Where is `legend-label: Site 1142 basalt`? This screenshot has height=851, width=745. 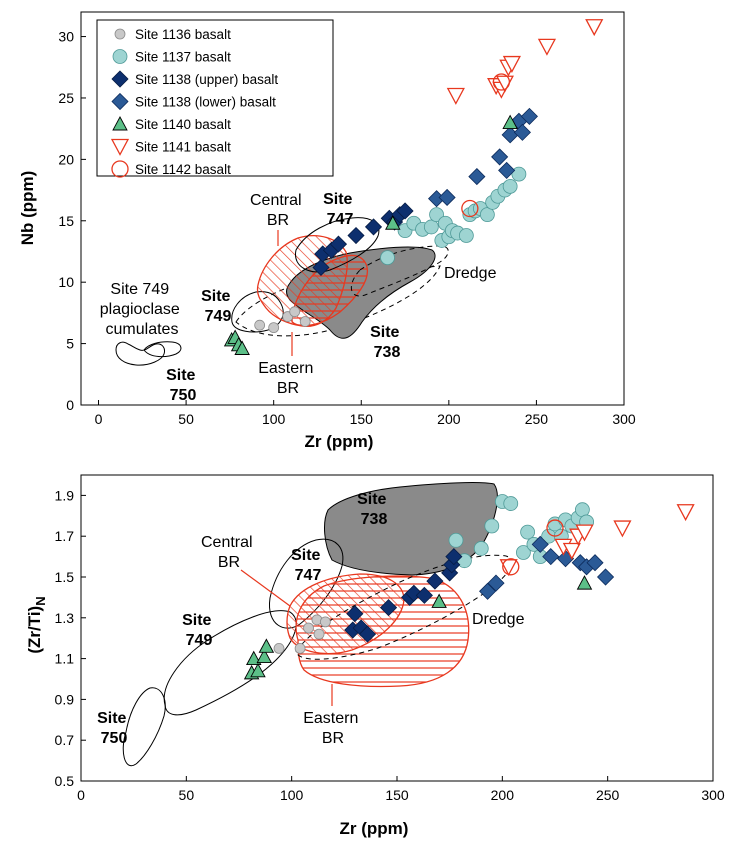 legend-label: Site 1142 basalt is located at coordinates (183, 169).